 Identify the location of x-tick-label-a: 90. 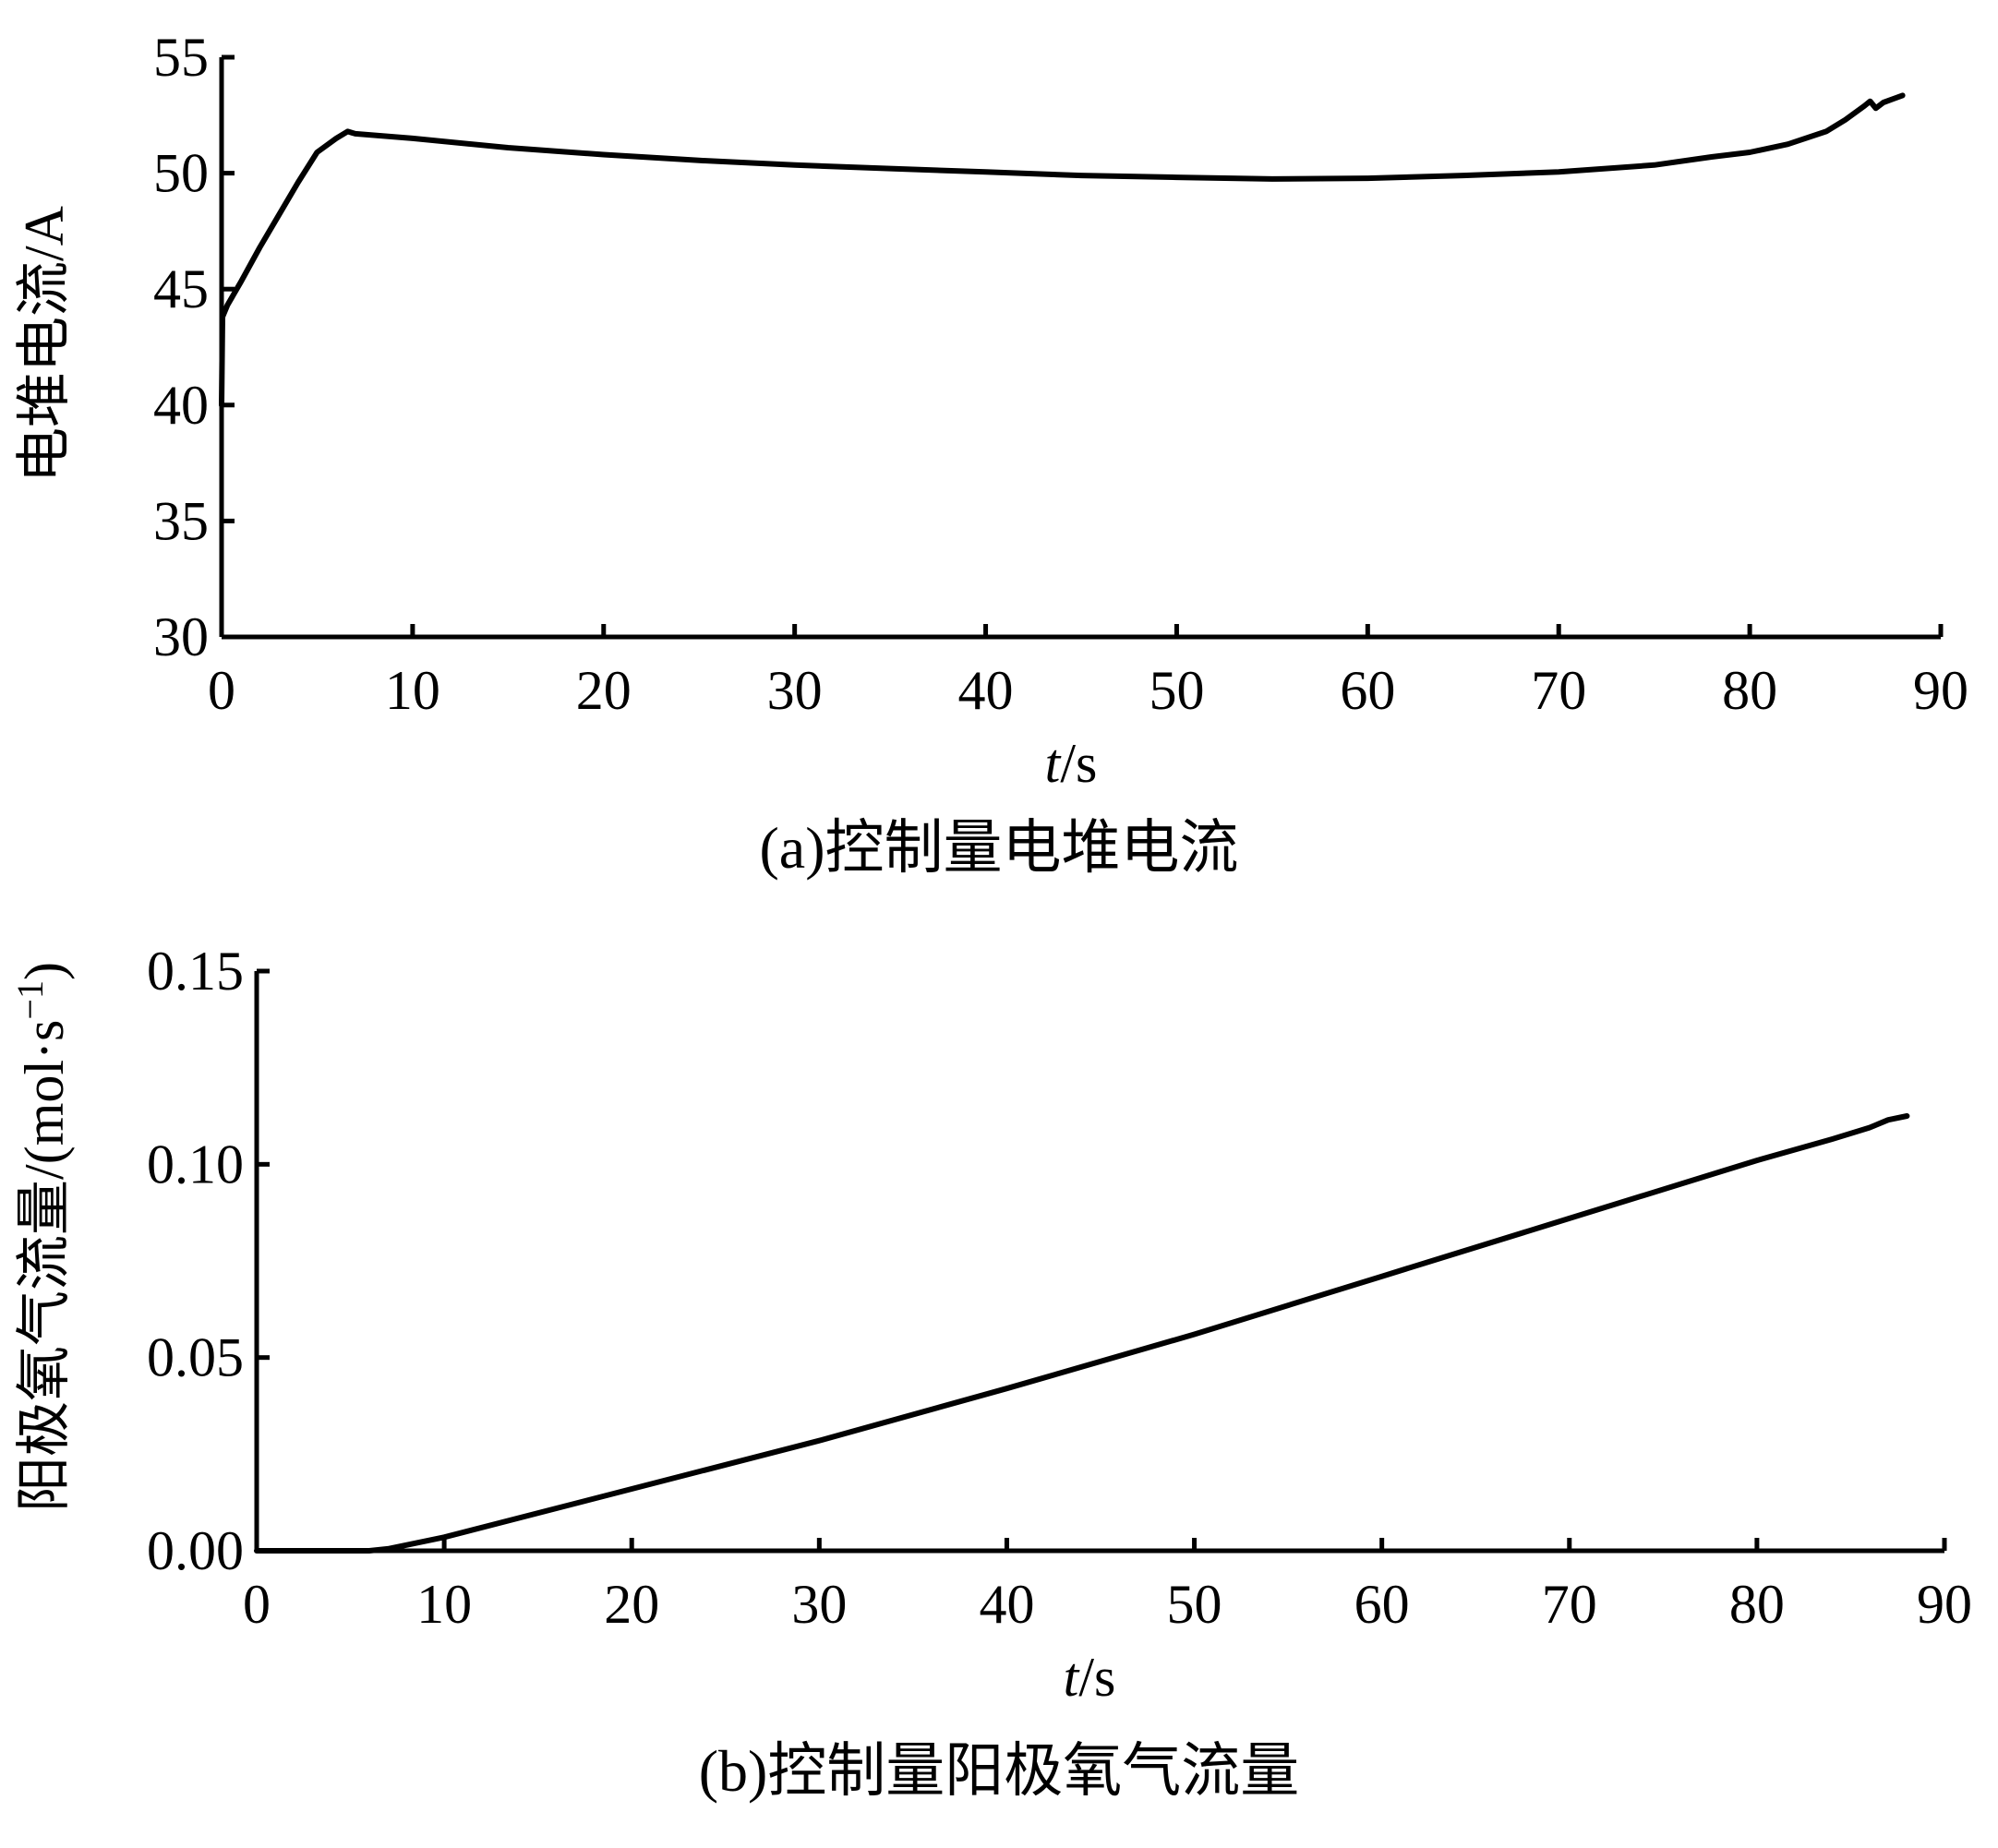
(1940, 690).